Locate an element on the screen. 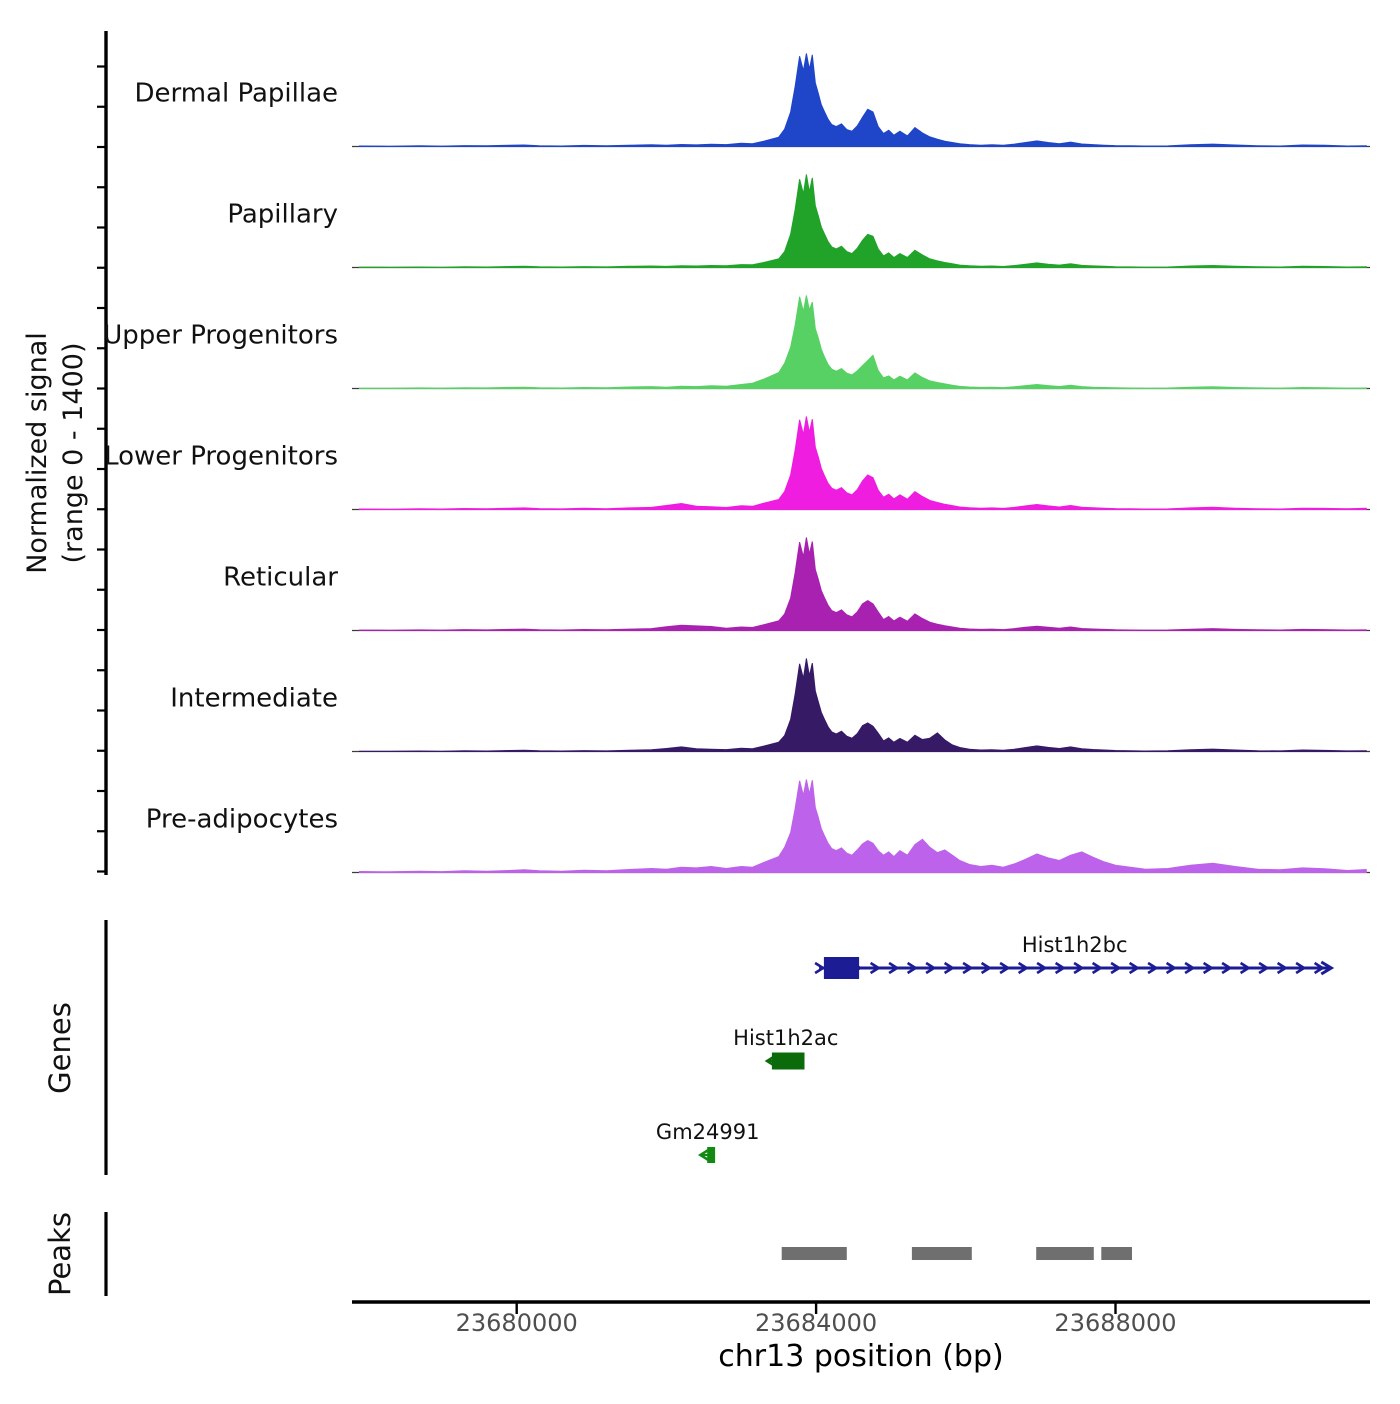 The height and width of the screenshot is (1404, 1400). genes-panel-label: Genes is located at coordinates (60, 1048).